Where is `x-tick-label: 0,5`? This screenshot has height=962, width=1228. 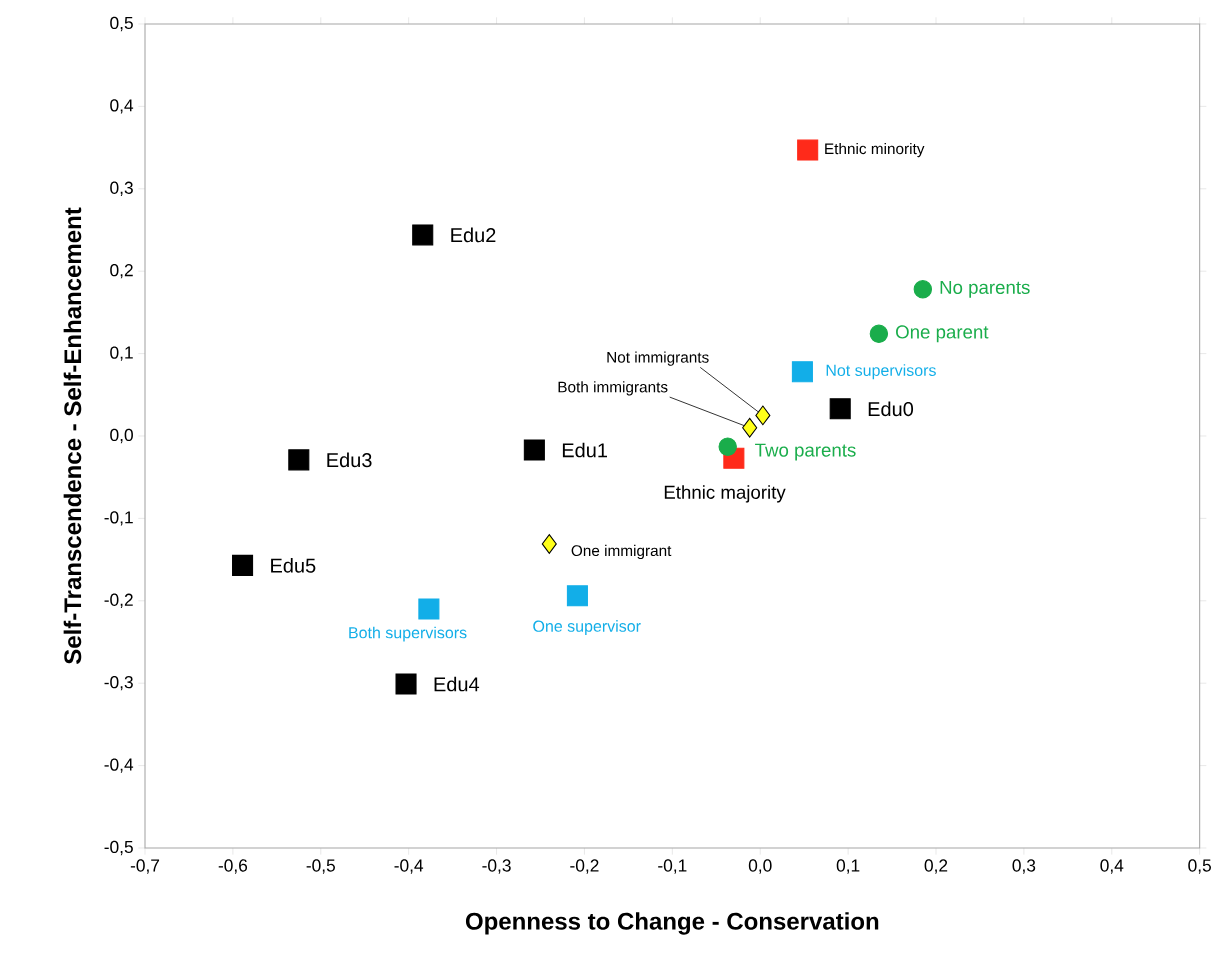
x-tick-label: 0,5 is located at coordinates (1199, 866).